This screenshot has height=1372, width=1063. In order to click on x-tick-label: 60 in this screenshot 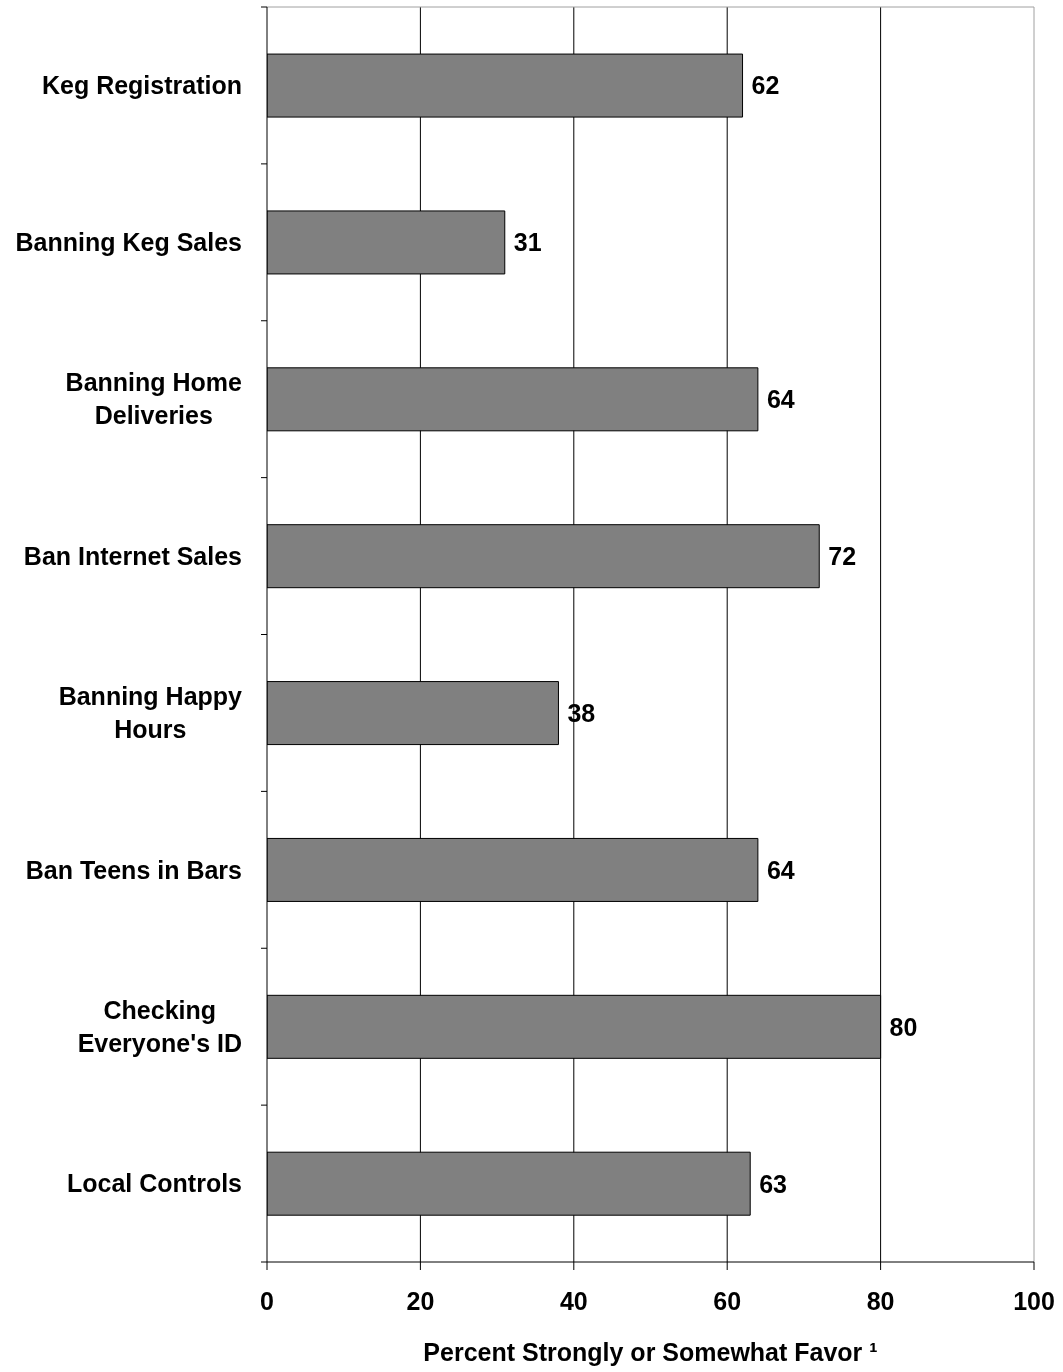, I will do `click(727, 1300)`.